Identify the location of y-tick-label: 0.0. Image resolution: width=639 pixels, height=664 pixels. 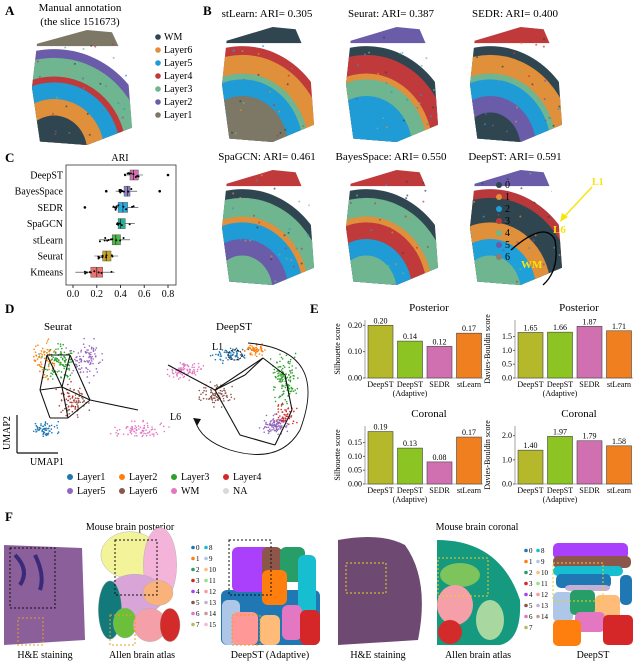
(507, 484).